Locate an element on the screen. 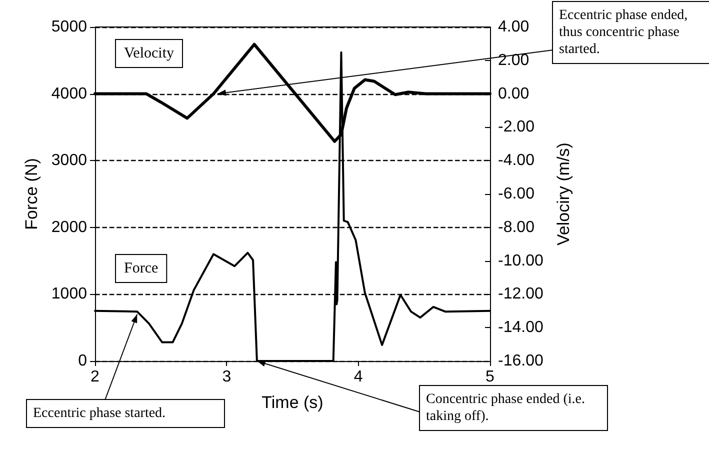  y-tick-label: 4000 is located at coordinates (69, 93).